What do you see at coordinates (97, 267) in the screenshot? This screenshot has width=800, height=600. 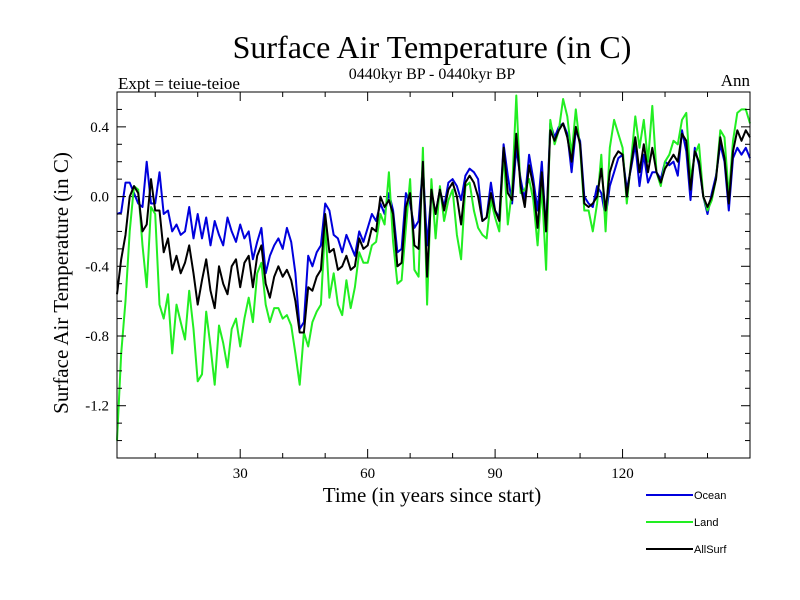 I see `y-tick-label-2: -0.4` at bounding box center [97, 267].